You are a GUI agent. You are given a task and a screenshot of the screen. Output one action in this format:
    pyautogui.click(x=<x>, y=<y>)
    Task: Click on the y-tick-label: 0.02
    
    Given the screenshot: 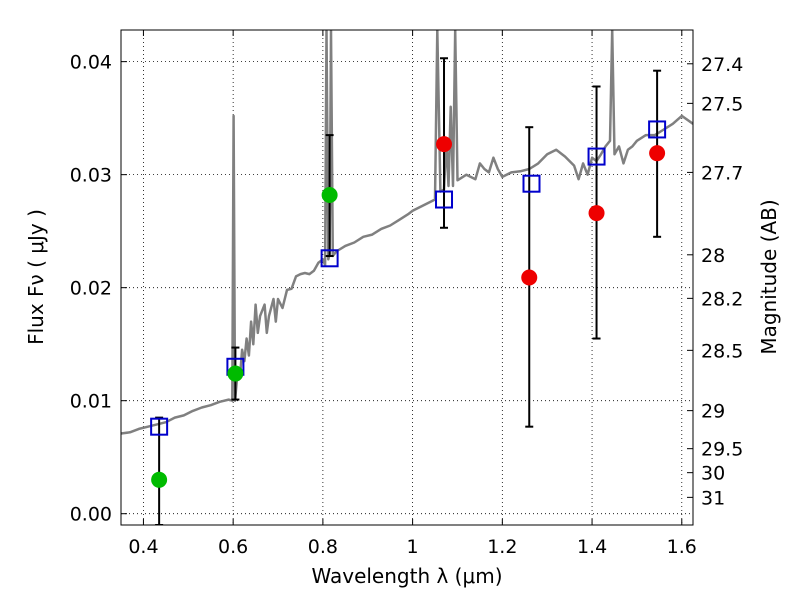 What is the action you would take?
    pyautogui.click(x=91, y=289)
    